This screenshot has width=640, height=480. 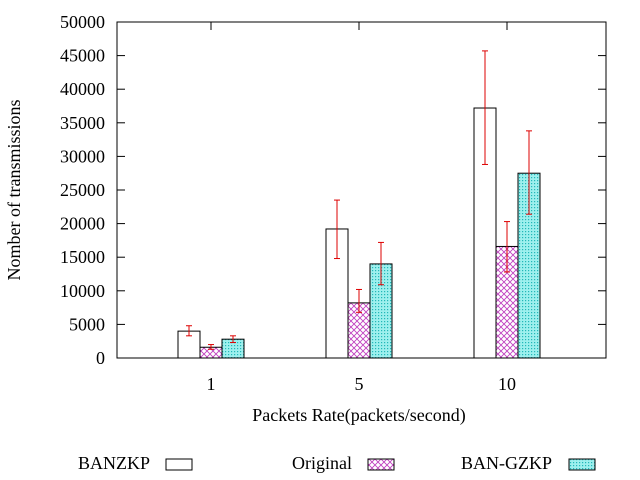 What do you see at coordinates (359, 384) in the screenshot?
I see `x-tick-label: 5` at bounding box center [359, 384].